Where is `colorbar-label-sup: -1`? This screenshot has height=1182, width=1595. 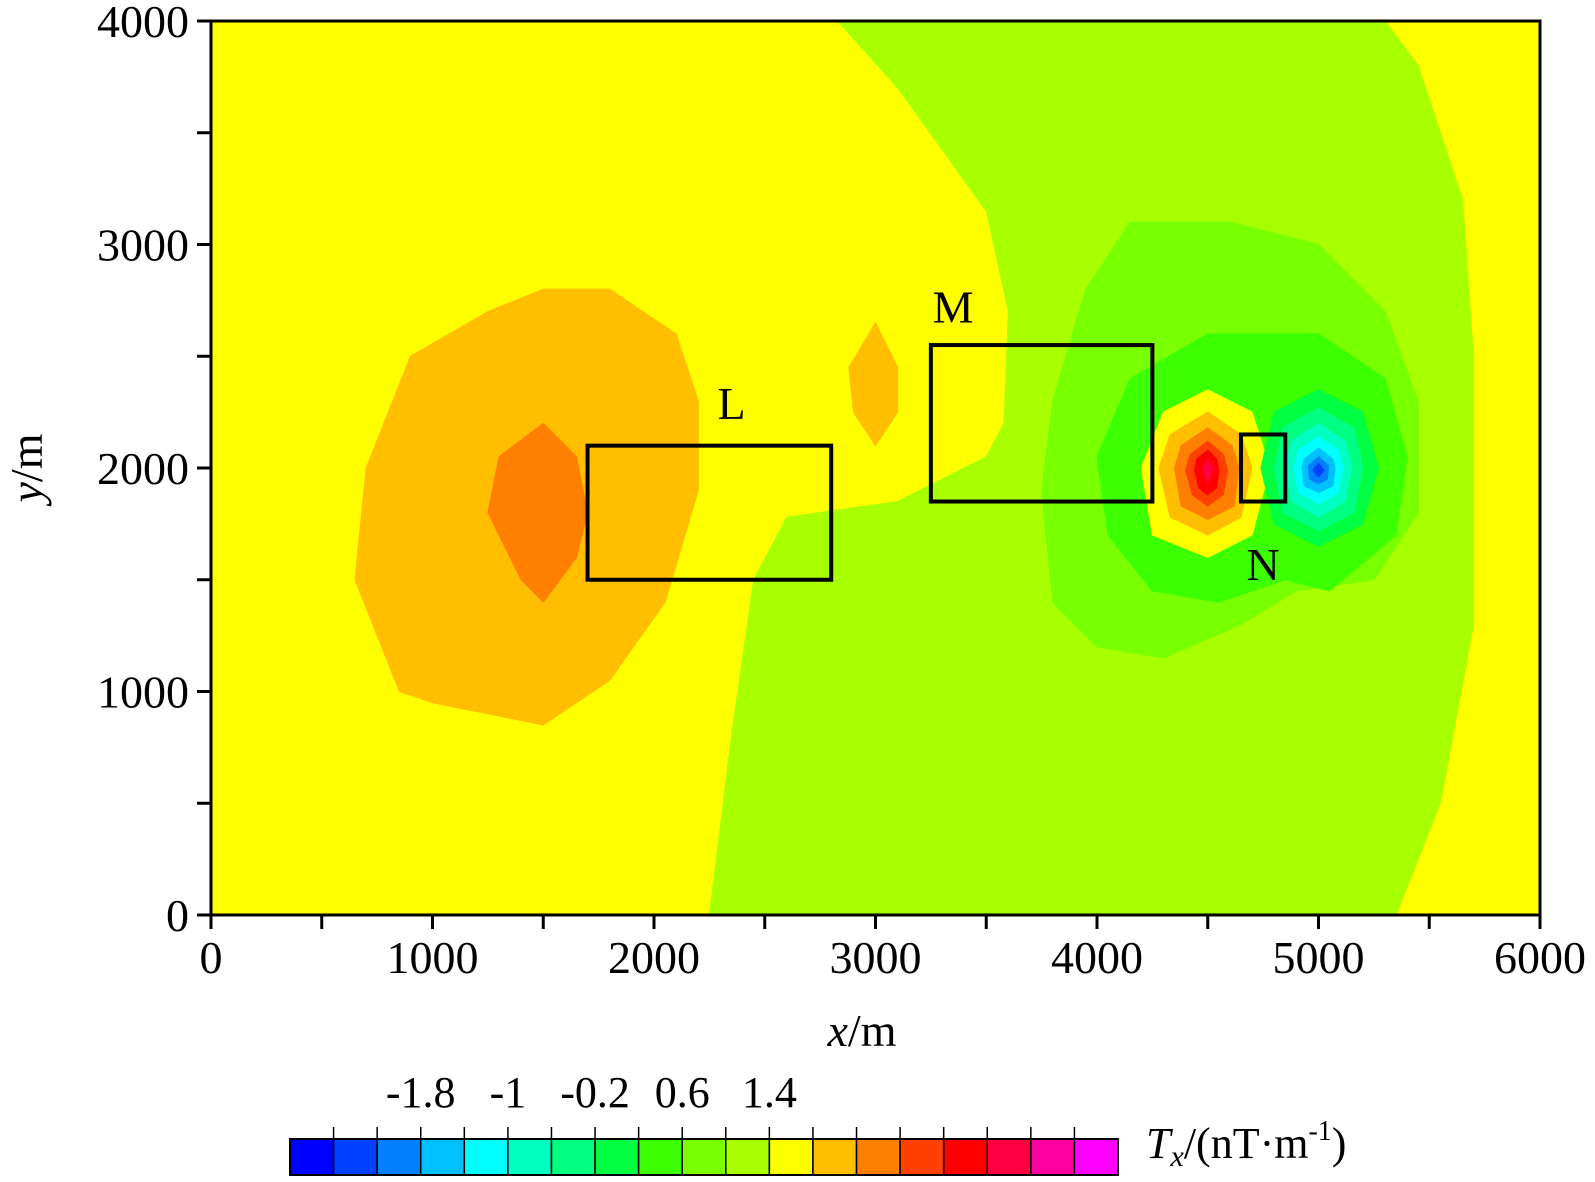
colorbar-label-sup: -1 is located at coordinates (1319, 1131).